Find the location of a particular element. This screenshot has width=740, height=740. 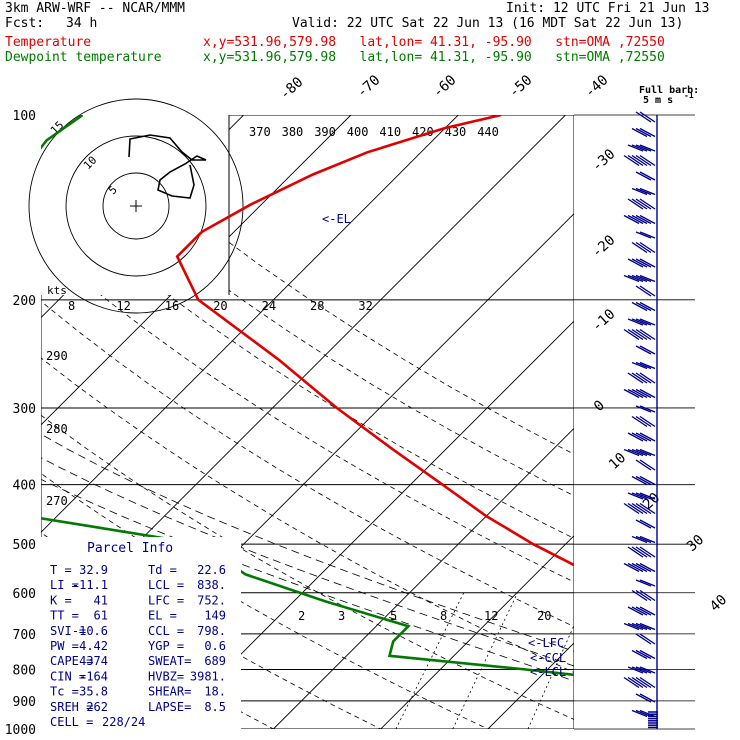

mixing-ratio-label: 5 is located at coordinates (393, 616).